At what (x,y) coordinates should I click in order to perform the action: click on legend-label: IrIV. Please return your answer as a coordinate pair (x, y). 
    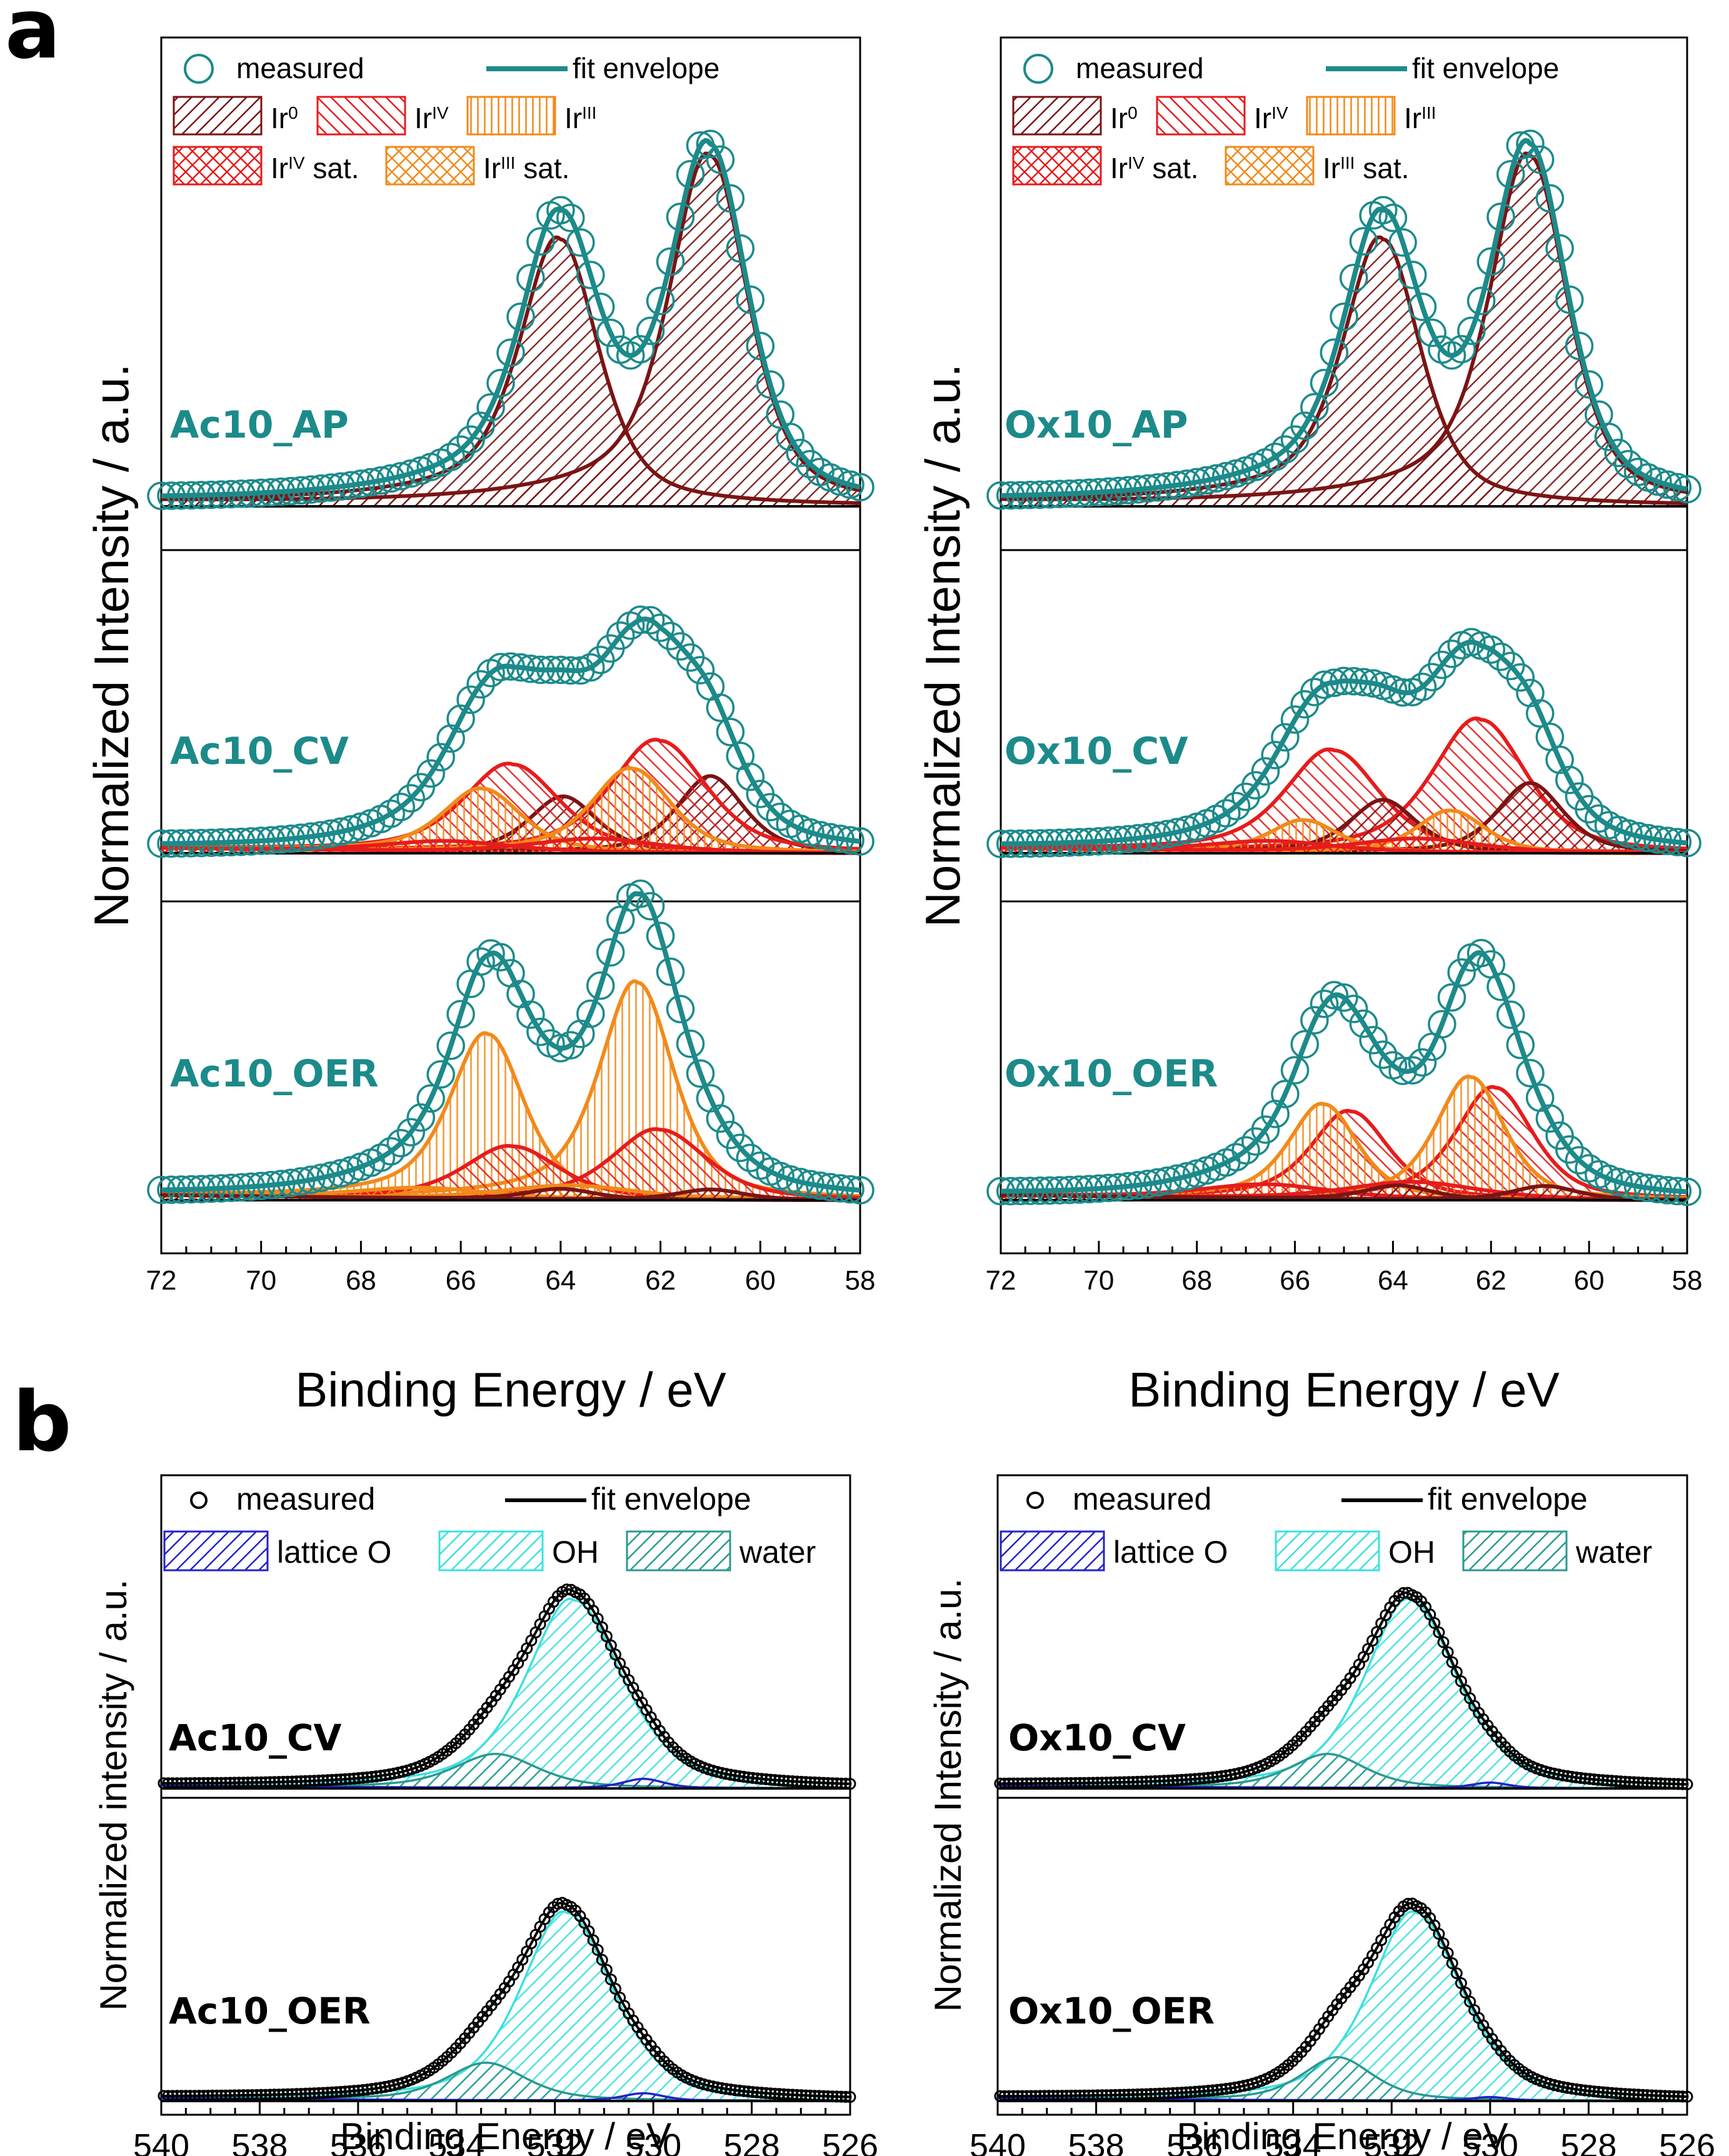
    Looking at the image, I should click on (1271, 118).